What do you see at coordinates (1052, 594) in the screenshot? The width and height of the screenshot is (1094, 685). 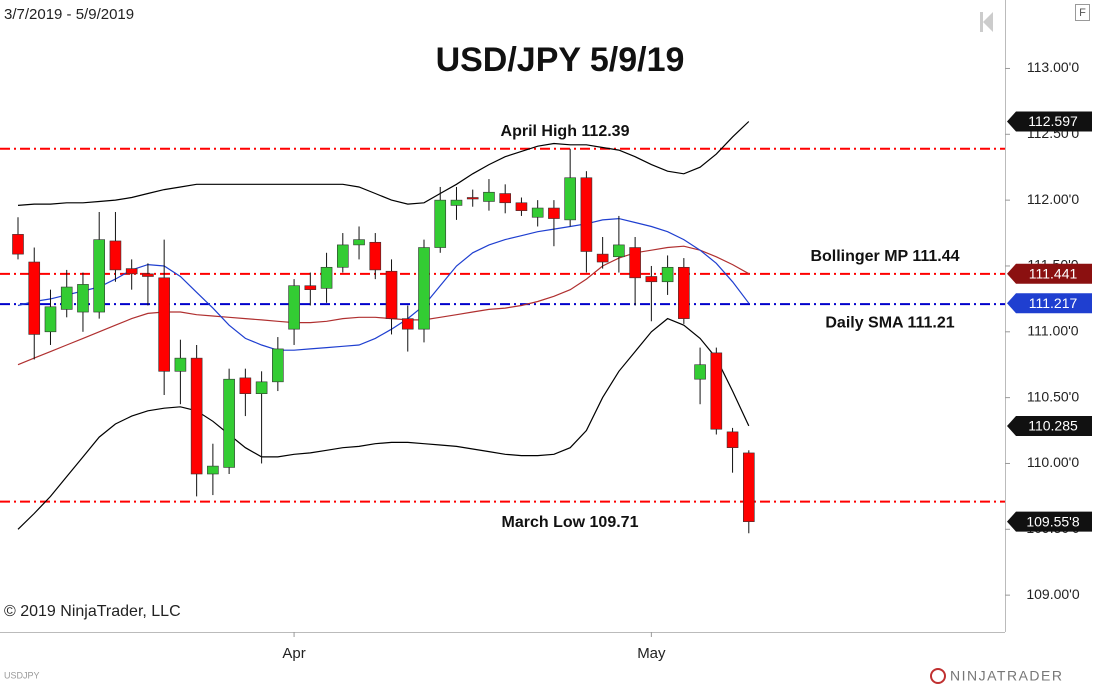 I see `y-tick-label: 109.00'0` at bounding box center [1052, 594].